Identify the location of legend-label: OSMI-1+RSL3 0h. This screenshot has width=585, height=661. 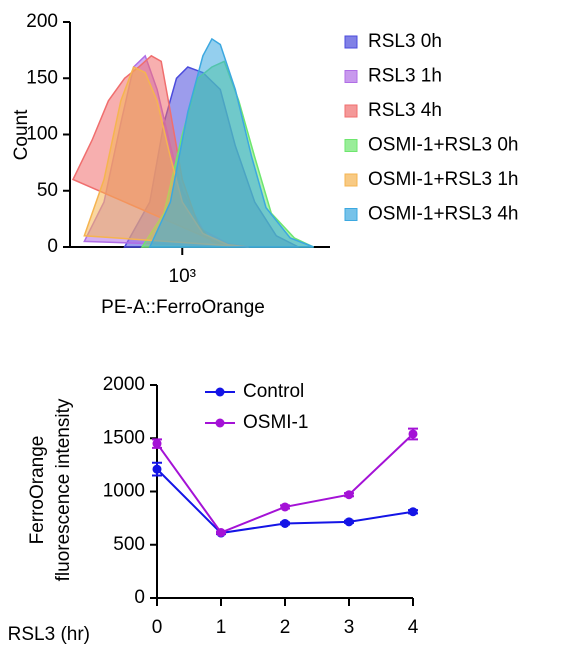
(443, 145).